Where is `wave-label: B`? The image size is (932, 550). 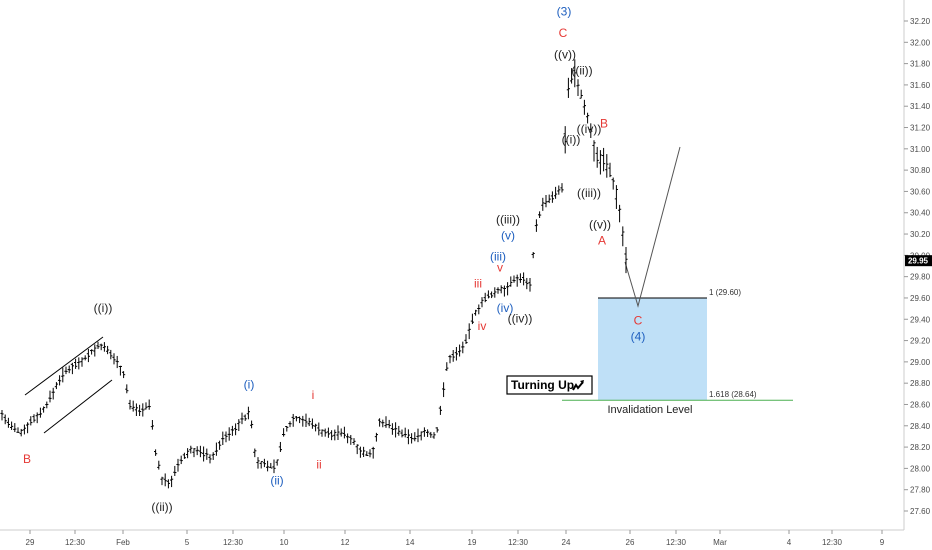
wave-label: B is located at coordinates (604, 124).